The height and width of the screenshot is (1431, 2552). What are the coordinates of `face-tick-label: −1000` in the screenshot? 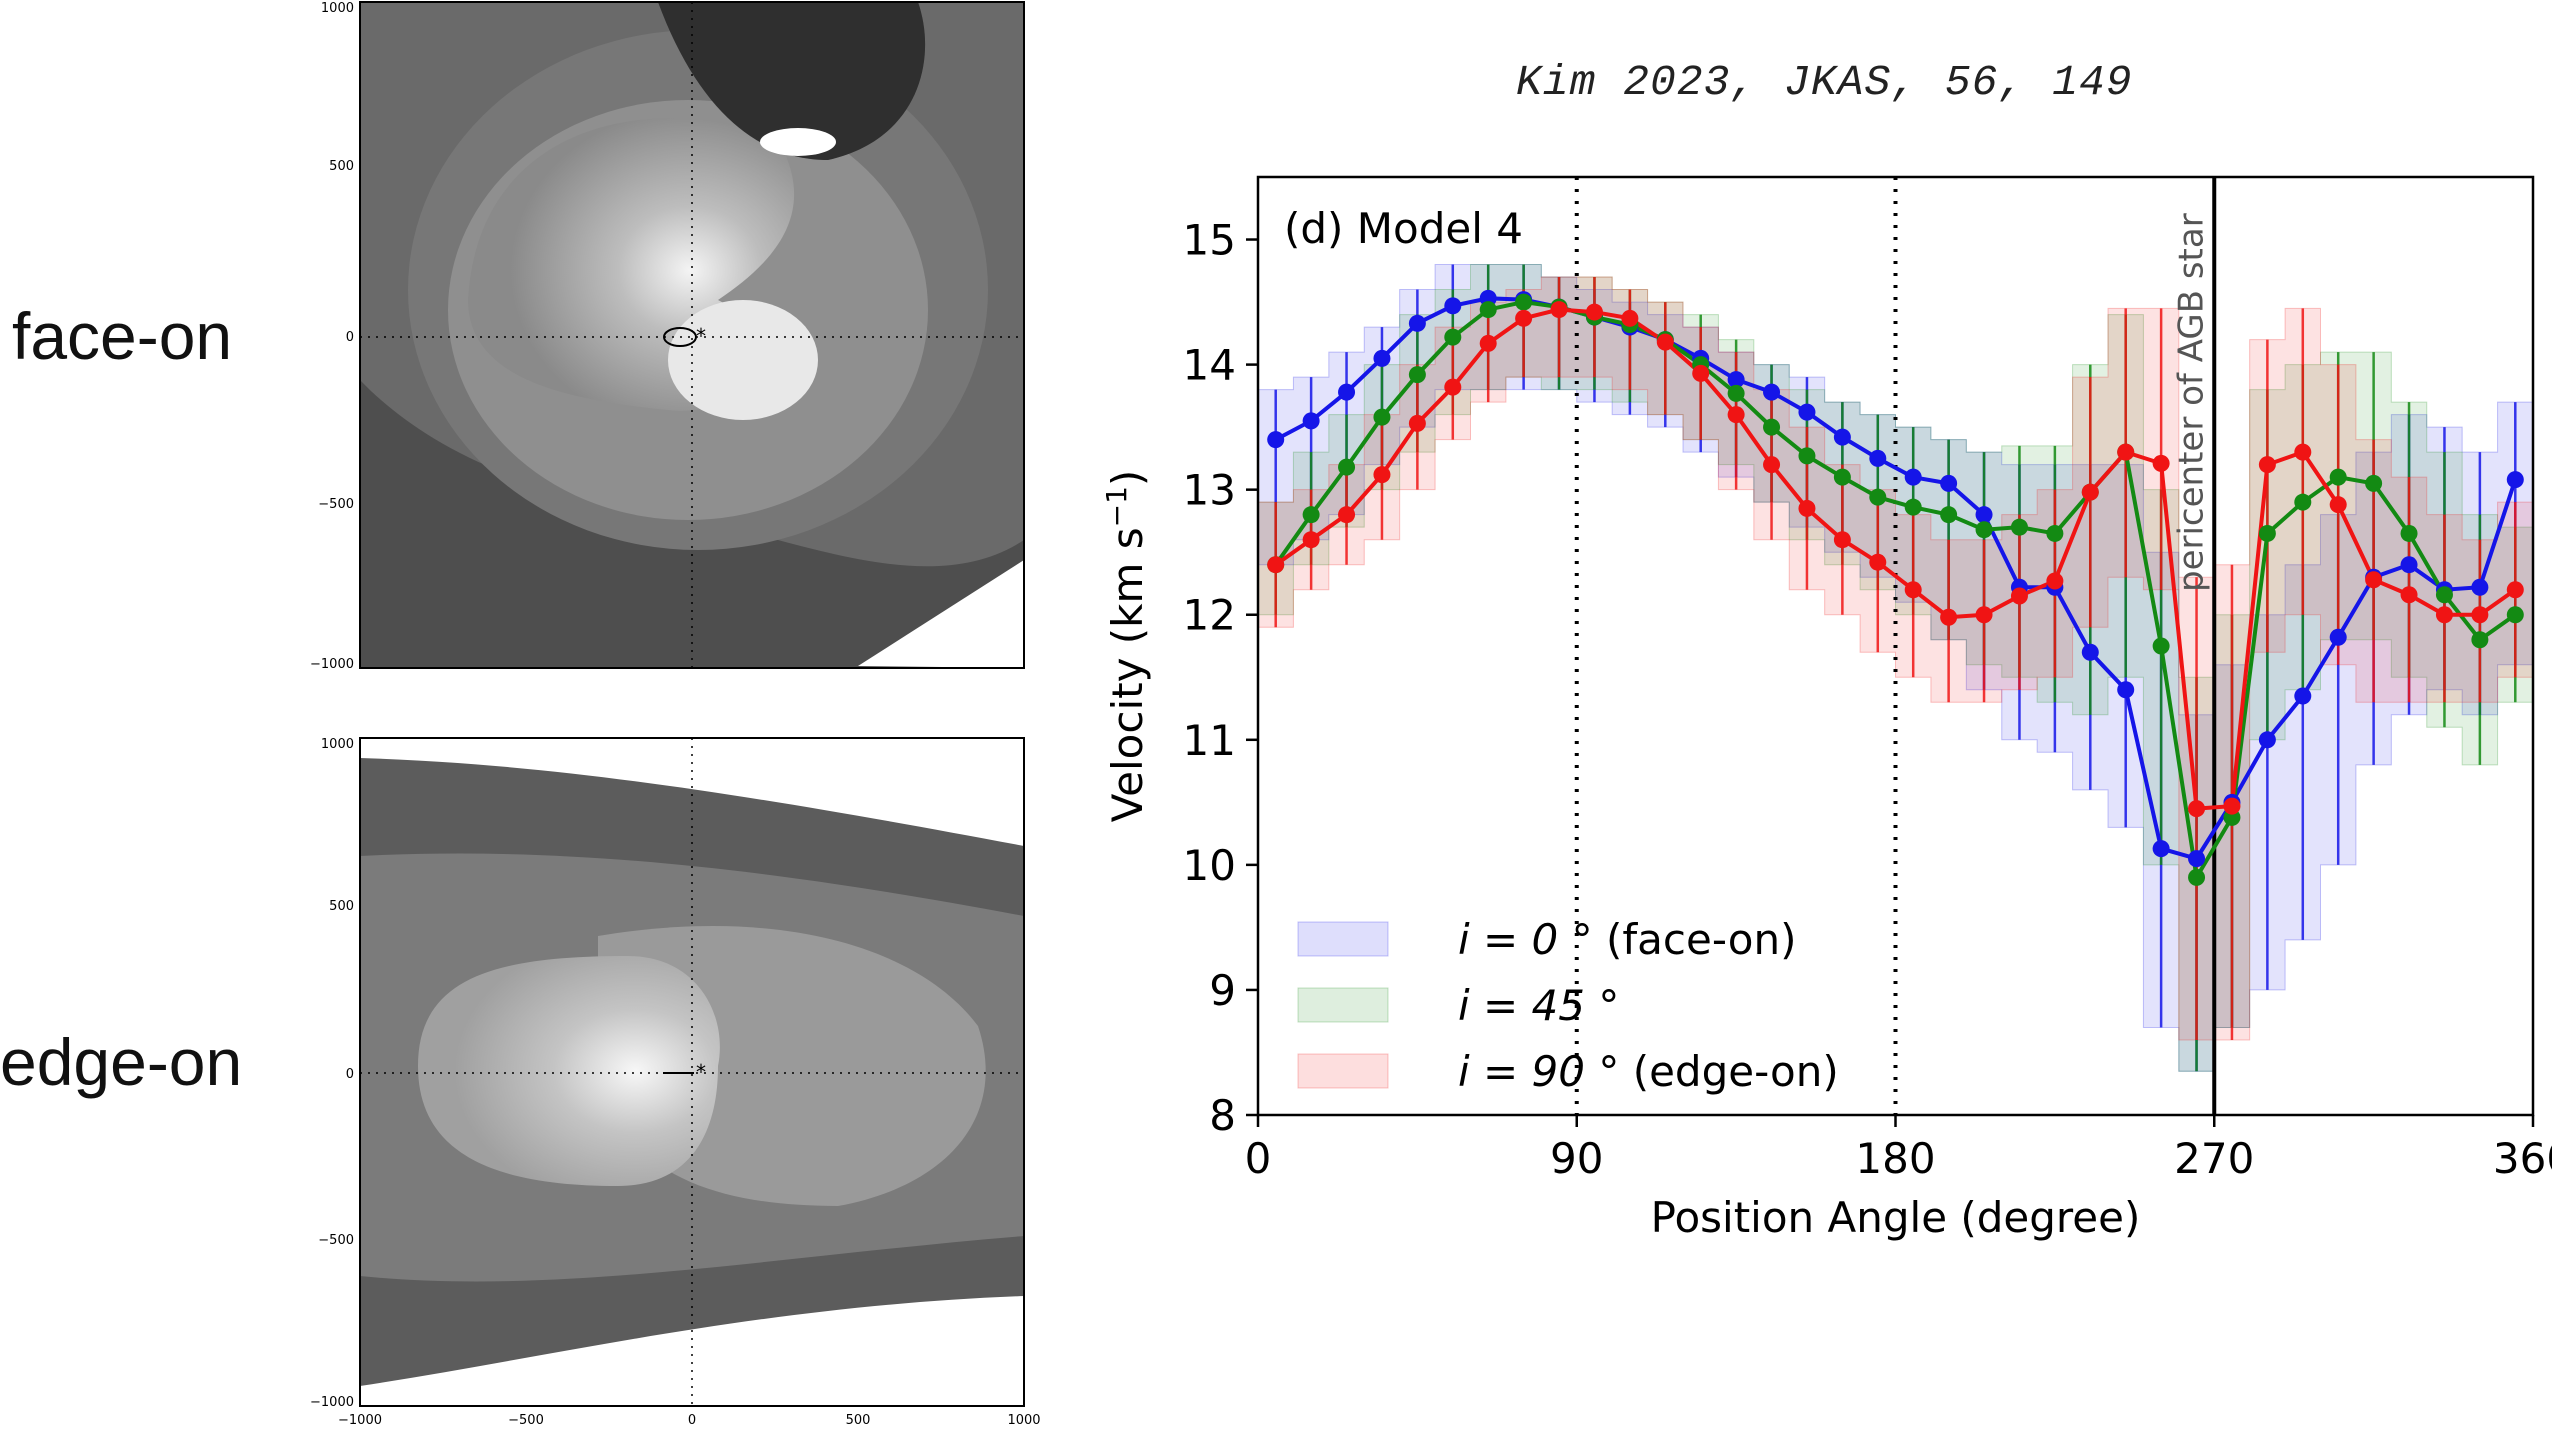 It's located at (332, 664).